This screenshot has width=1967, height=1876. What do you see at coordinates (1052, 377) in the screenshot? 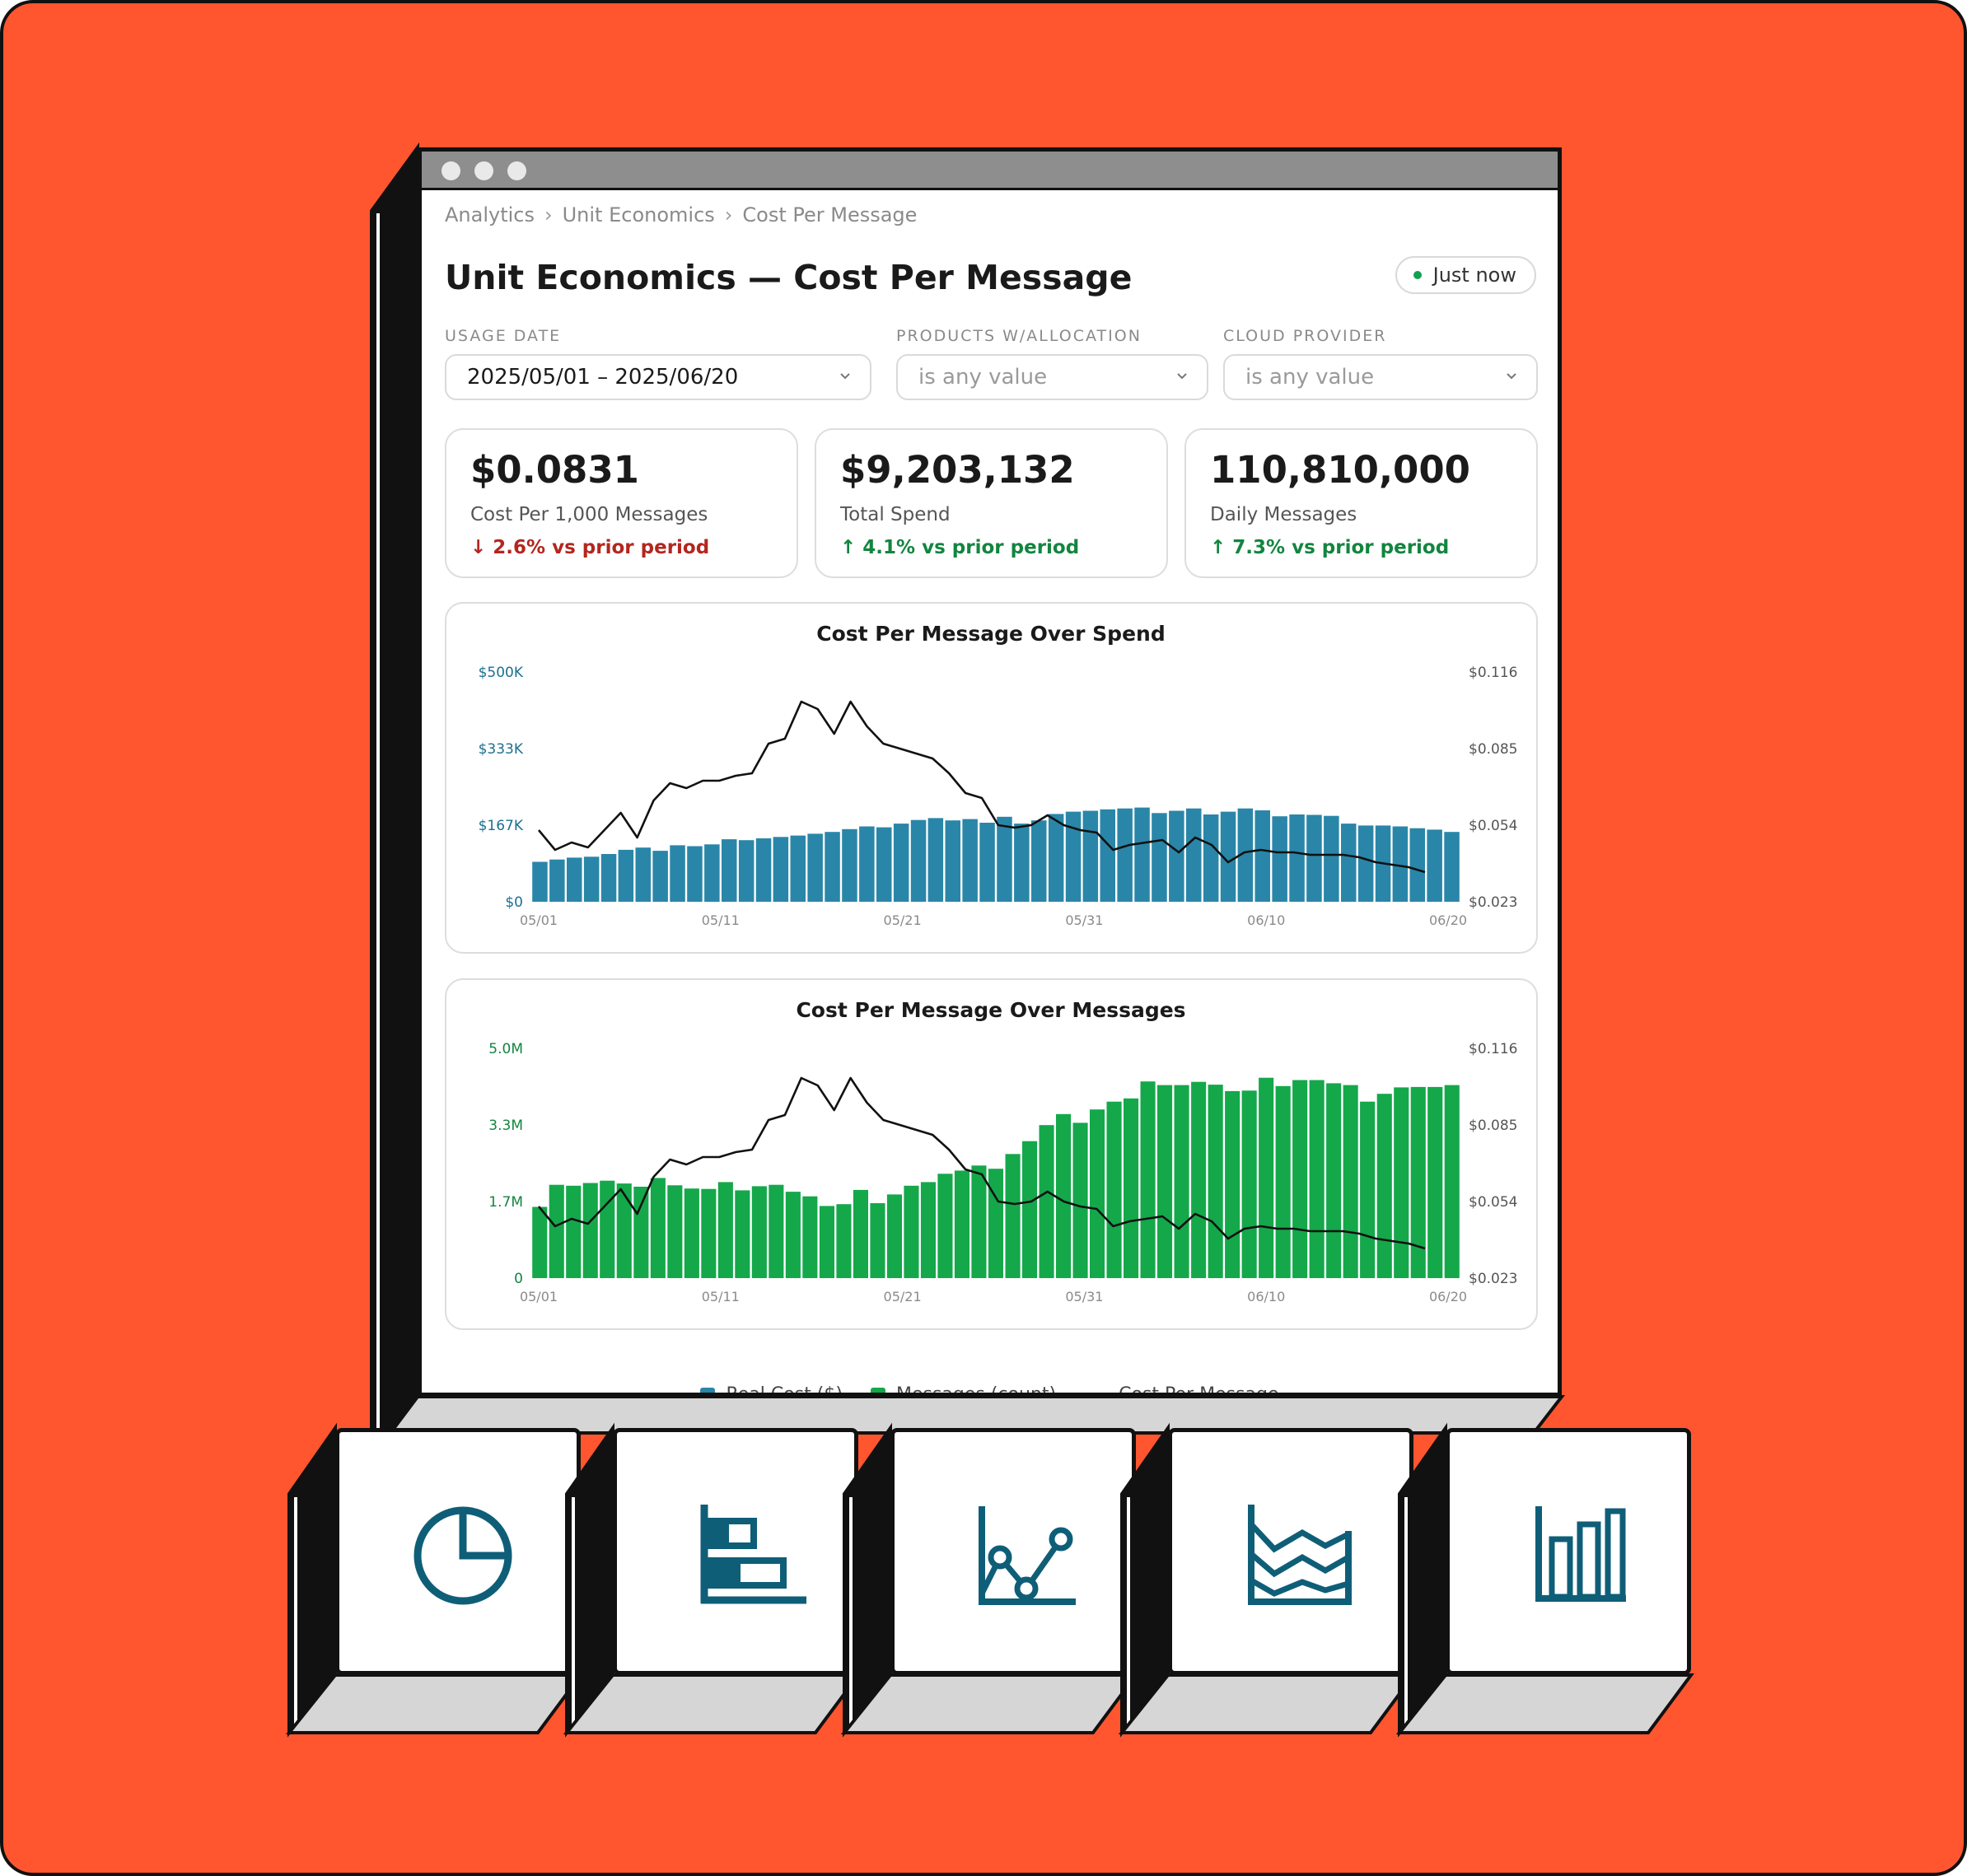
I see `products-allocation-select: is any value` at bounding box center [1052, 377].